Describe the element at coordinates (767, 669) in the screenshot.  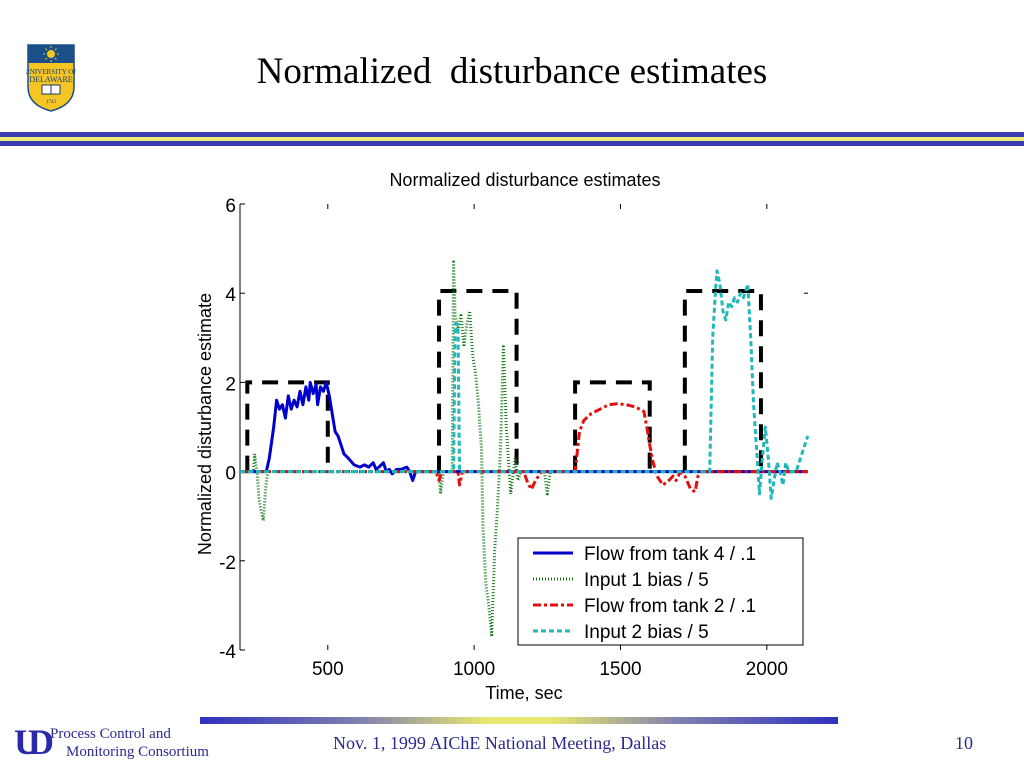
I see `x-tick-label: 2000` at that location.